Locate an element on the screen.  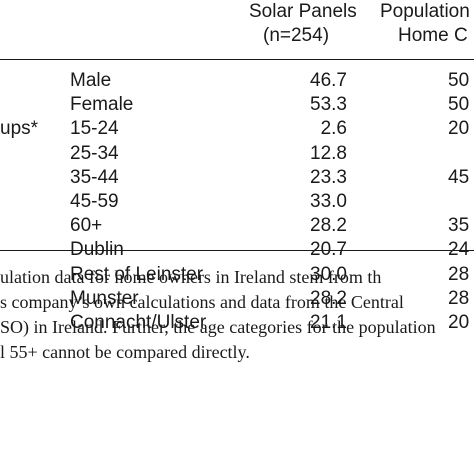
table-bottom-rule is located at coordinates (237, 250).